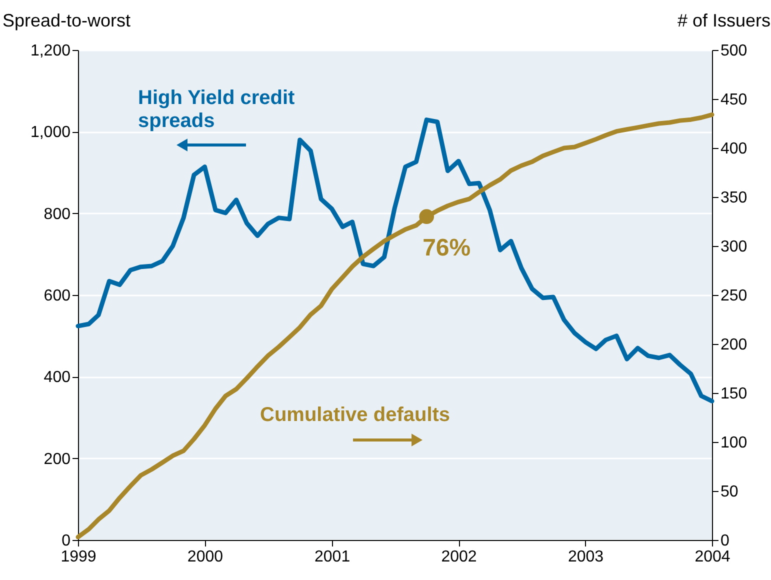  Describe the element at coordinates (50, 133) in the screenshot. I see `y-tick-label: 1,000` at that location.